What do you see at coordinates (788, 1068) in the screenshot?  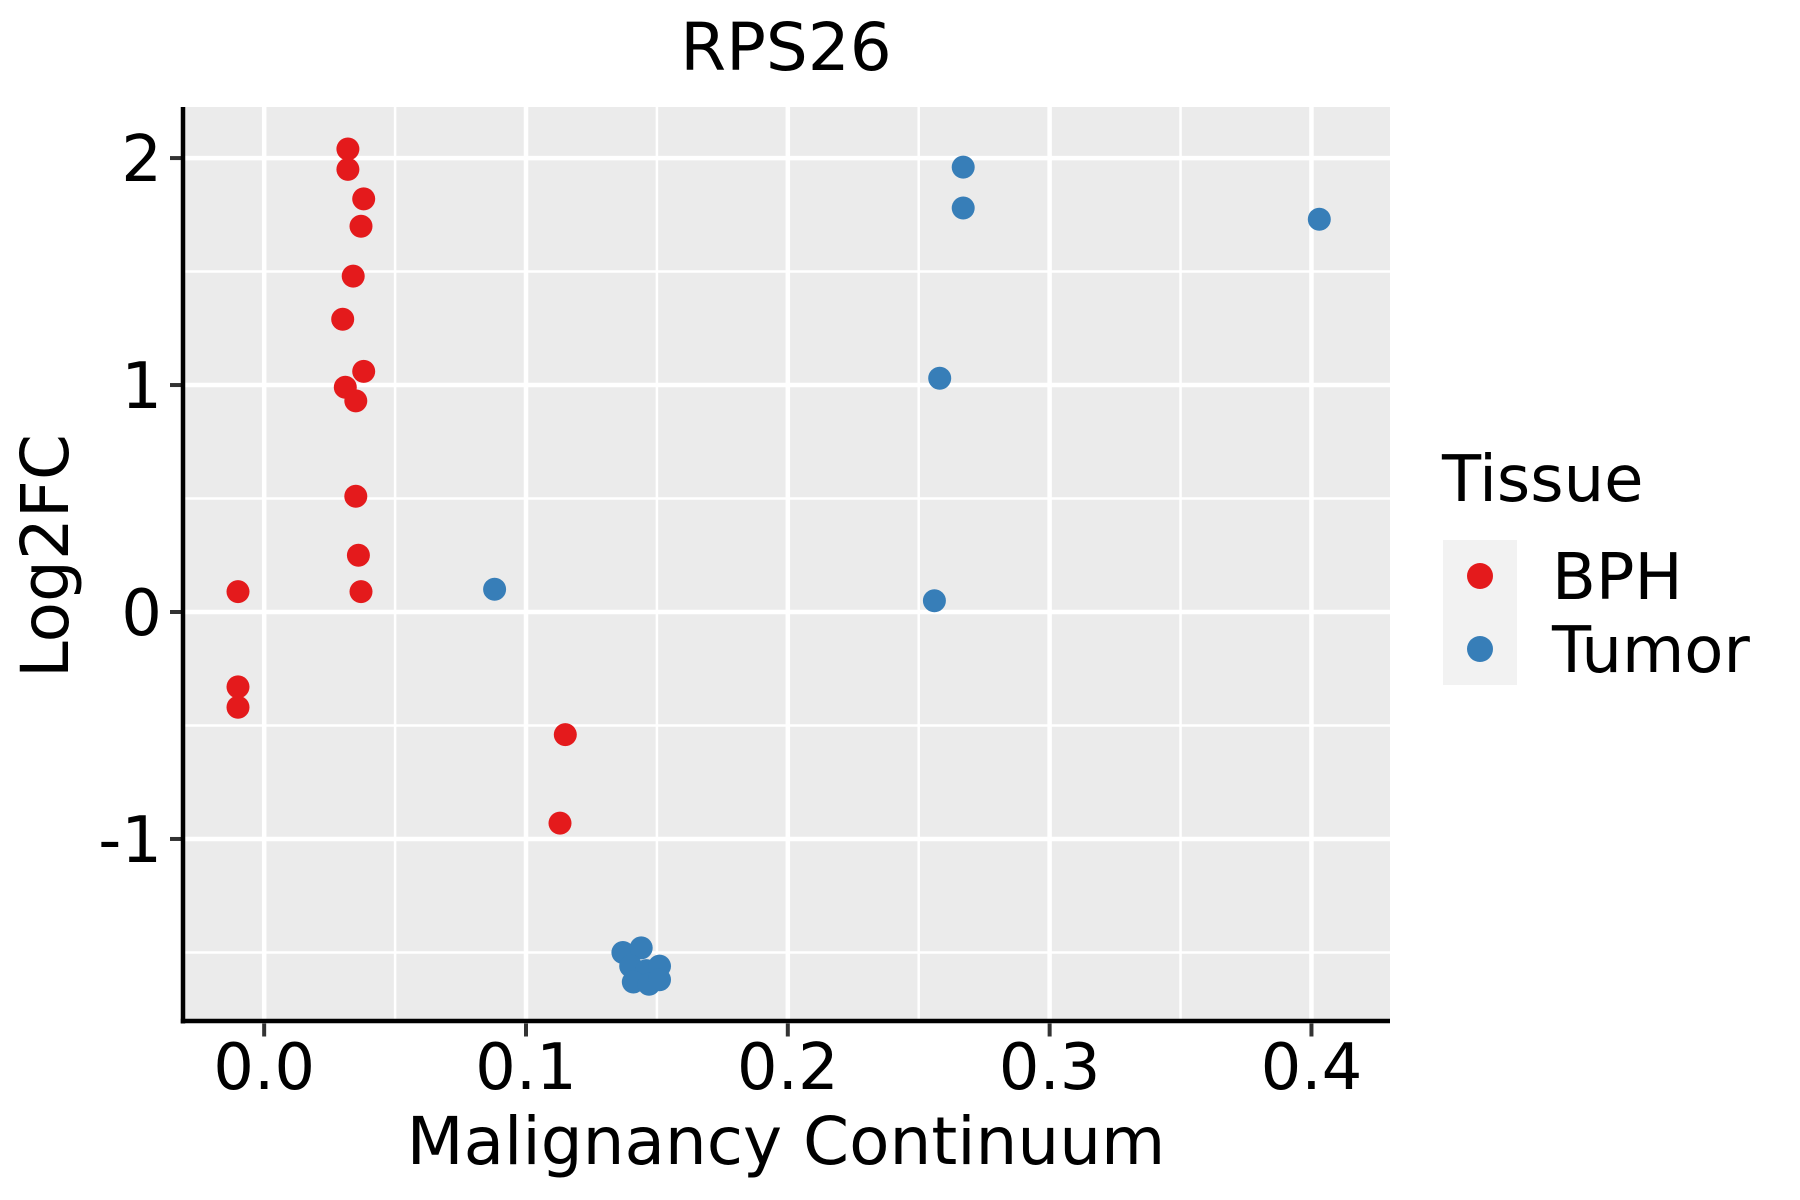 I see `x-tick-label: 0.2` at bounding box center [788, 1068].